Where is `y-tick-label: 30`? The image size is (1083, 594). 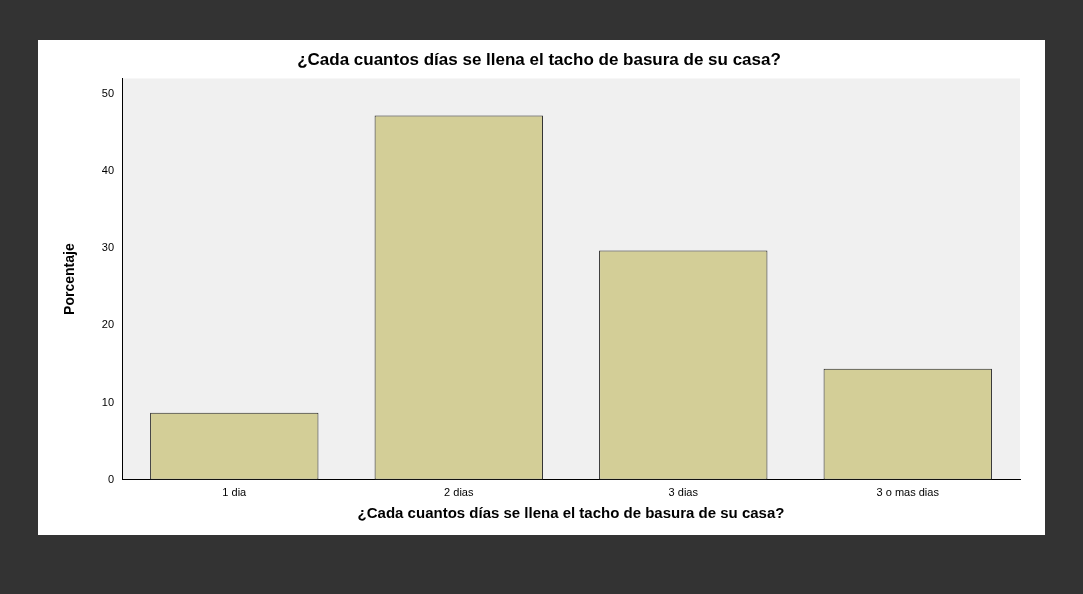 y-tick-label: 30 is located at coordinates (108, 247).